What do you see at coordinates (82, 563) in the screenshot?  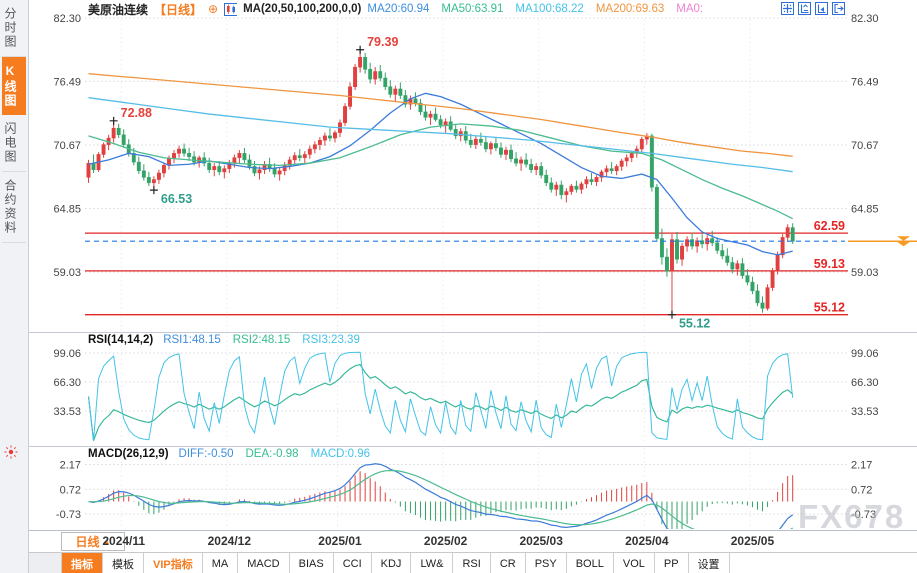 I see `tab-indicator: 指标` at bounding box center [82, 563].